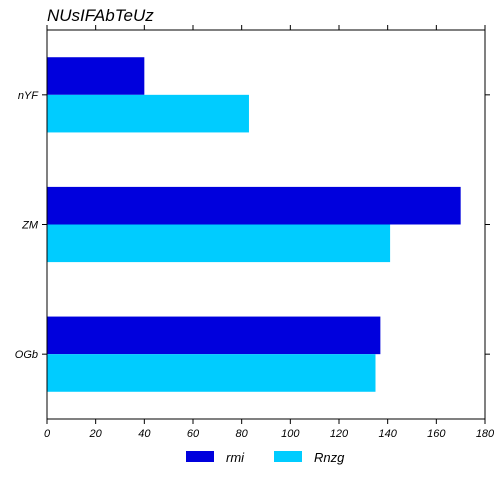  Describe the element at coordinates (30, 226) in the screenshot. I see `y-tick-label: ZM` at that location.